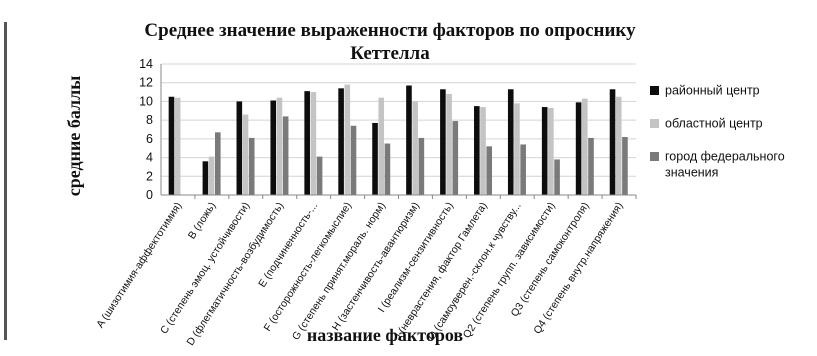 The image size is (817, 356). I want to click on y-tick-label: 12, so click(146, 83).